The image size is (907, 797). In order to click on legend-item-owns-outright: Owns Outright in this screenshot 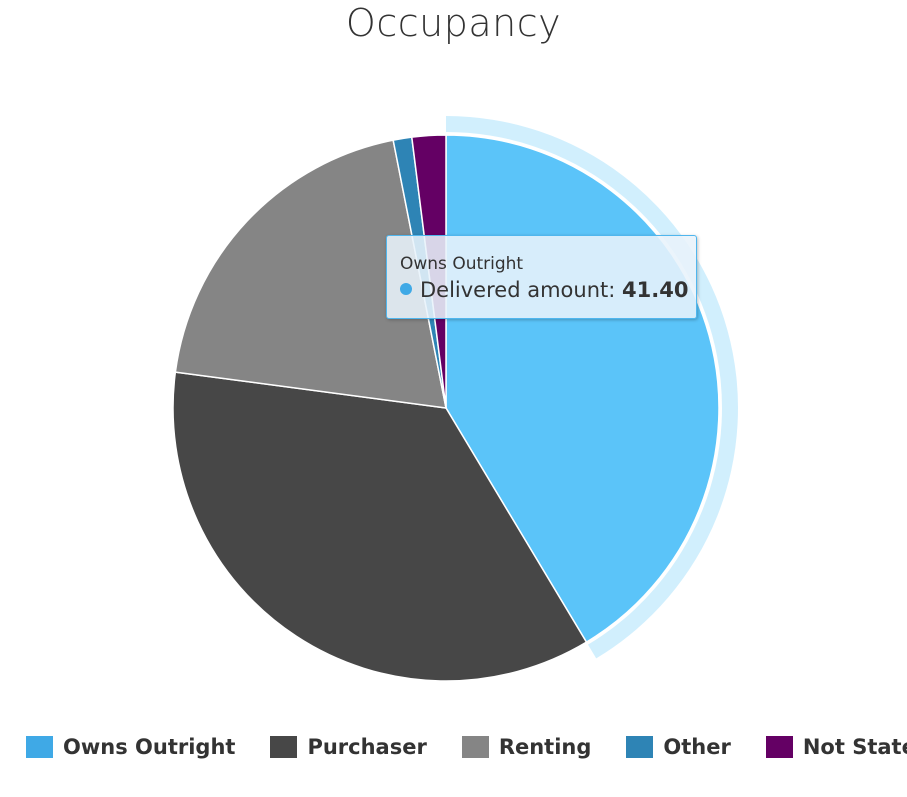, I will do `click(130, 747)`.